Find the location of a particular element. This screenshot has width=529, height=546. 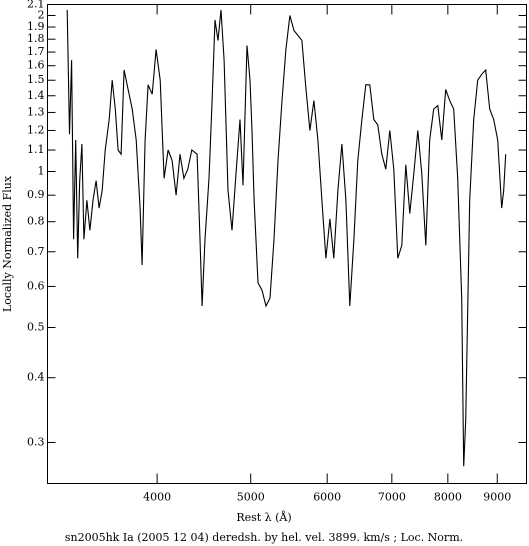

y-tick-label: 1 is located at coordinates (41, 170).